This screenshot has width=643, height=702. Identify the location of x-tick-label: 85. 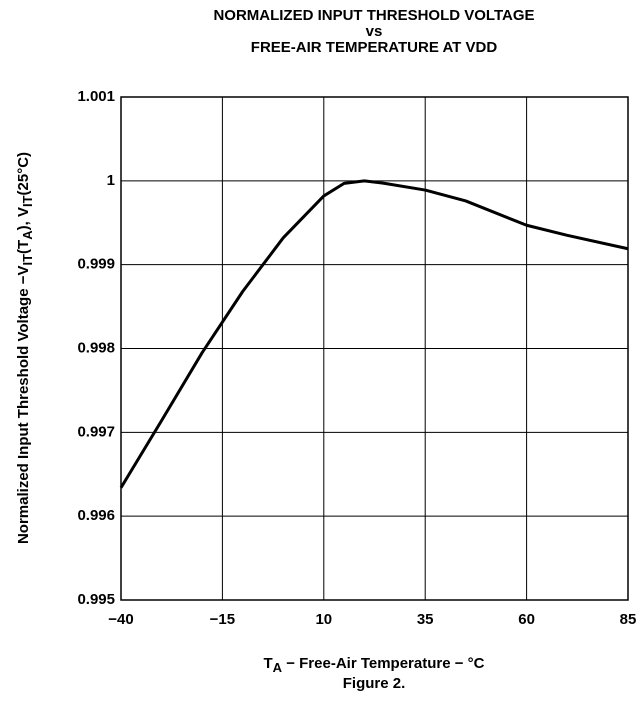
(628, 619).